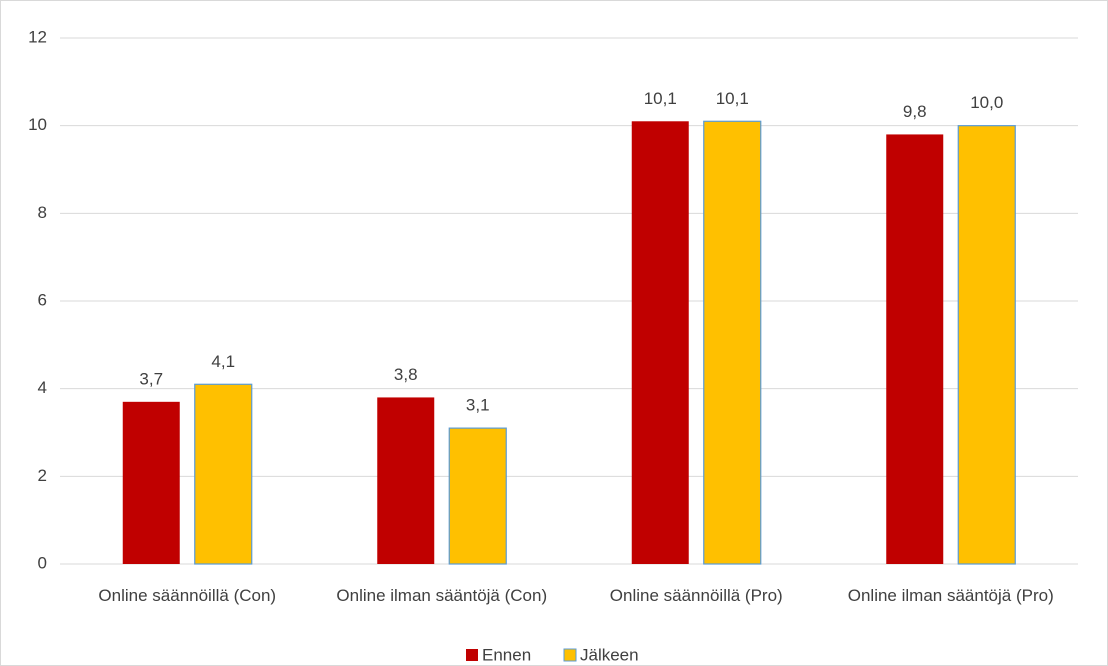  Describe the element at coordinates (406, 374) in the screenshot. I see `data-label: 3,8` at that location.